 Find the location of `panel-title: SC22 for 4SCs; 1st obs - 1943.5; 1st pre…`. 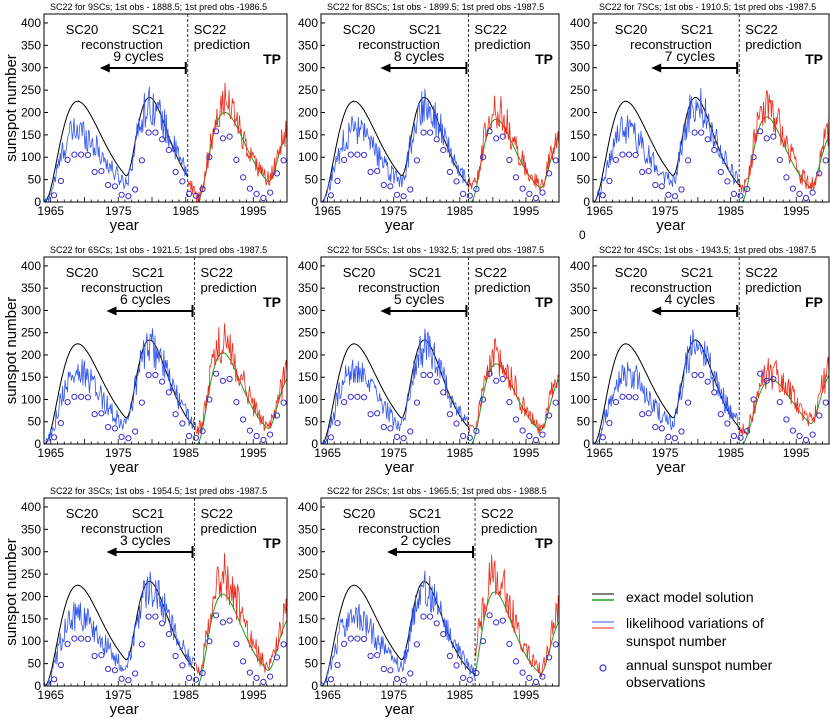

panel-title: SC22 for 4SCs; 1st obs - 1943.5; 1st pre… is located at coordinates (707, 250).